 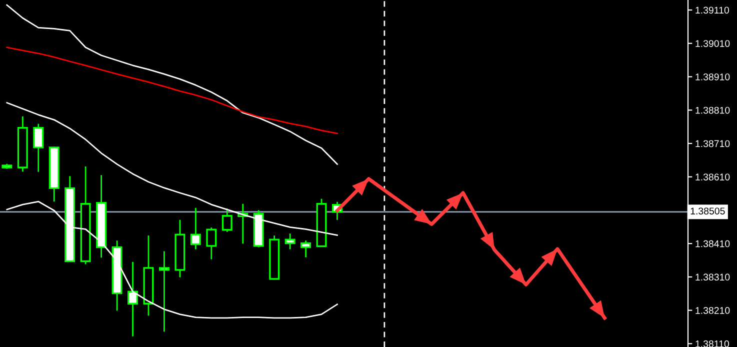 I want to click on y-tick-label: 1.39010, so click(x=713, y=43).